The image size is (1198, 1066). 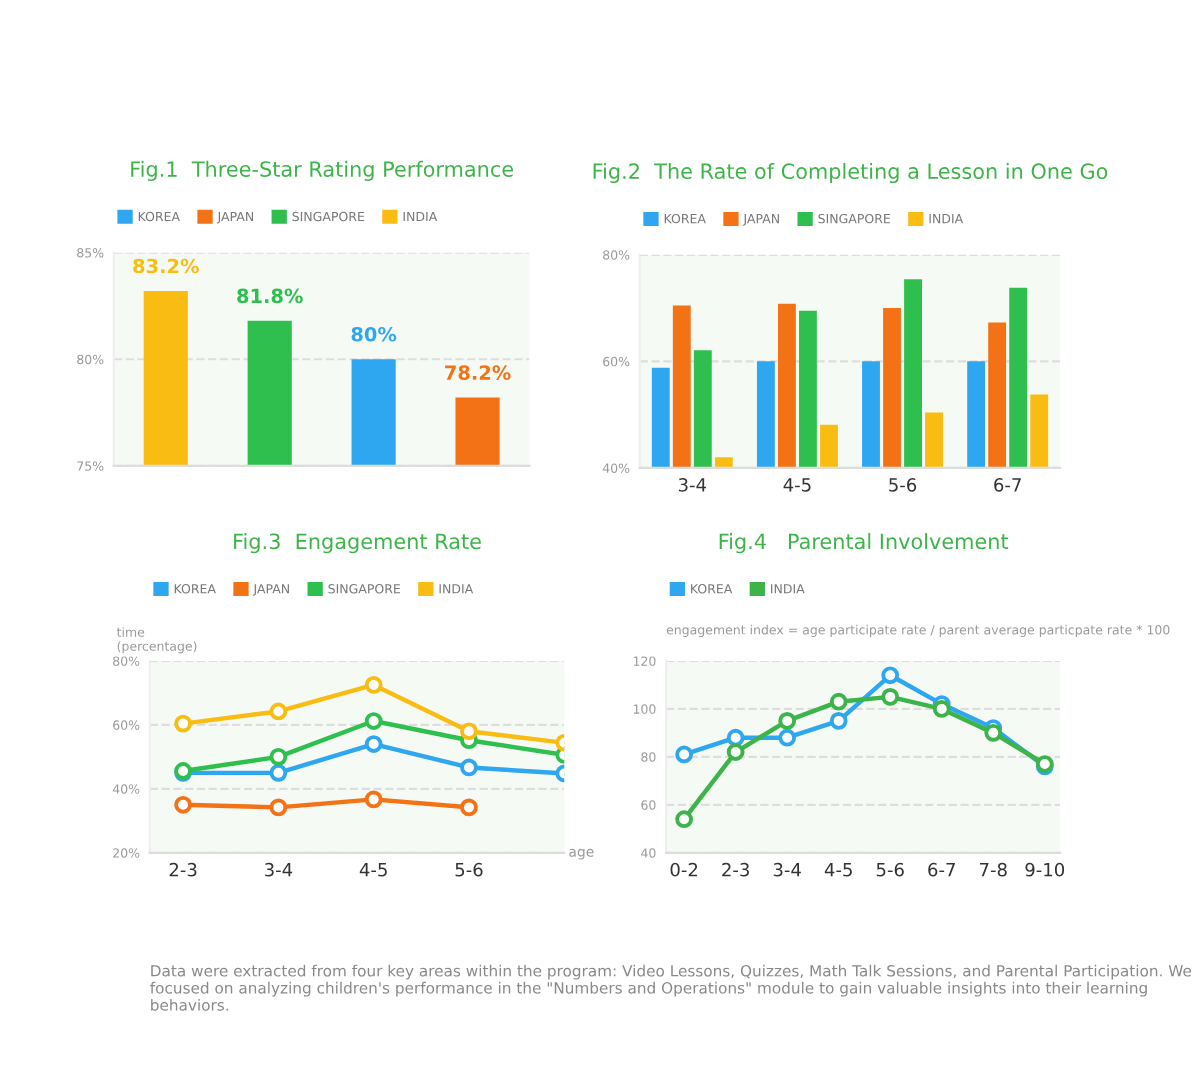 What do you see at coordinates (684, 869) in the screenshot?
I see `x-tick-label: 0-2` at bounding box center [684, 869].